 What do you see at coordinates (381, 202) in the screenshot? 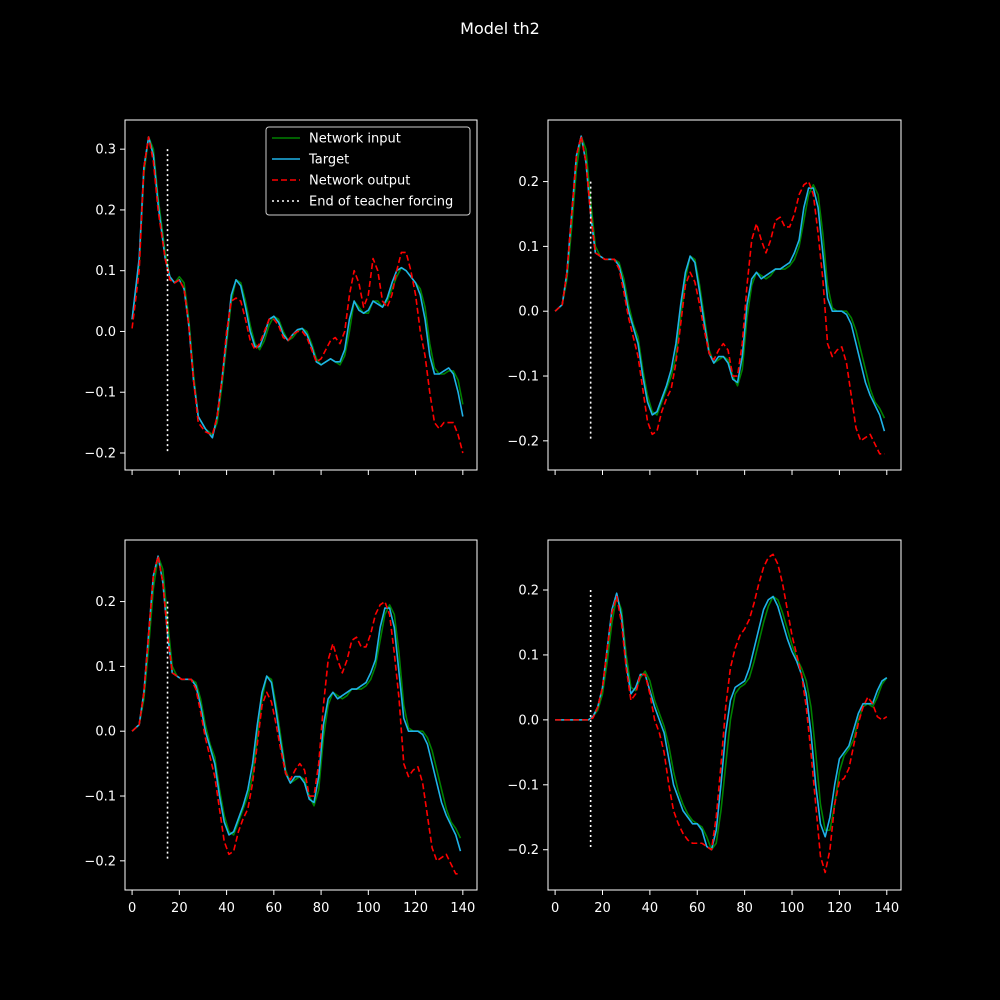
I see `legend-label-end-of-teacher-forcing: End of teacher forcing` at bounding box center [381, 202].